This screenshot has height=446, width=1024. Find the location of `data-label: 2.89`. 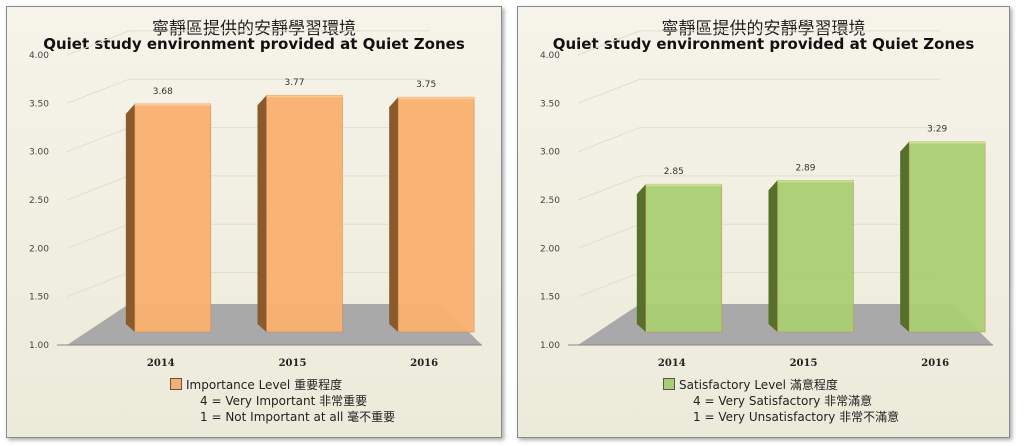

data-label: 2.89 is located at coordinates (805, 168).